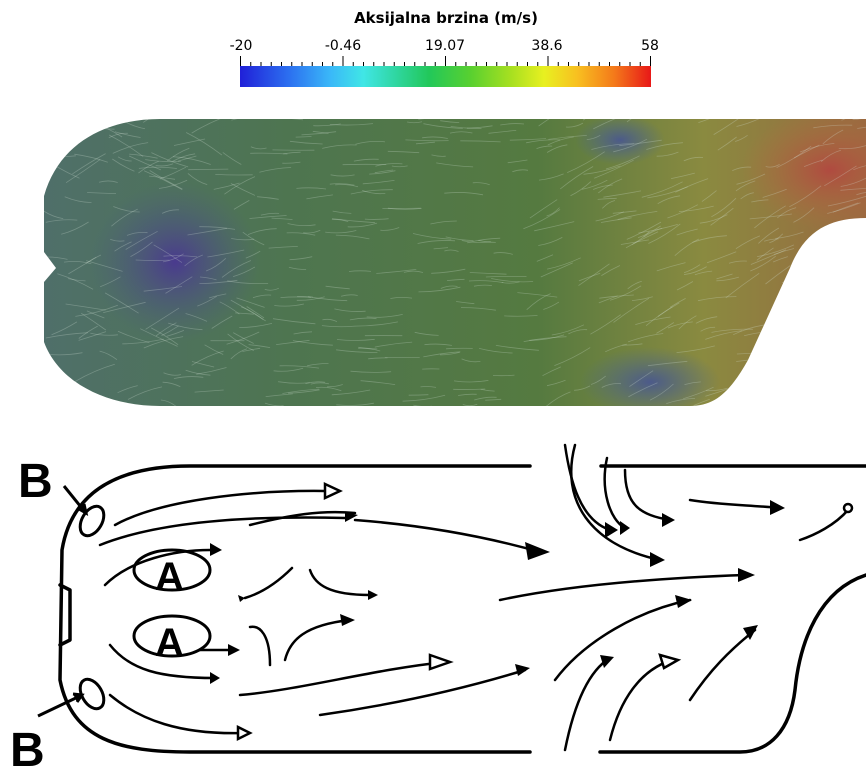 This screenshot has width=866, height=769. I want to click on colorbar-title: Aksijalna brzina (m/s), so click(446, 18).